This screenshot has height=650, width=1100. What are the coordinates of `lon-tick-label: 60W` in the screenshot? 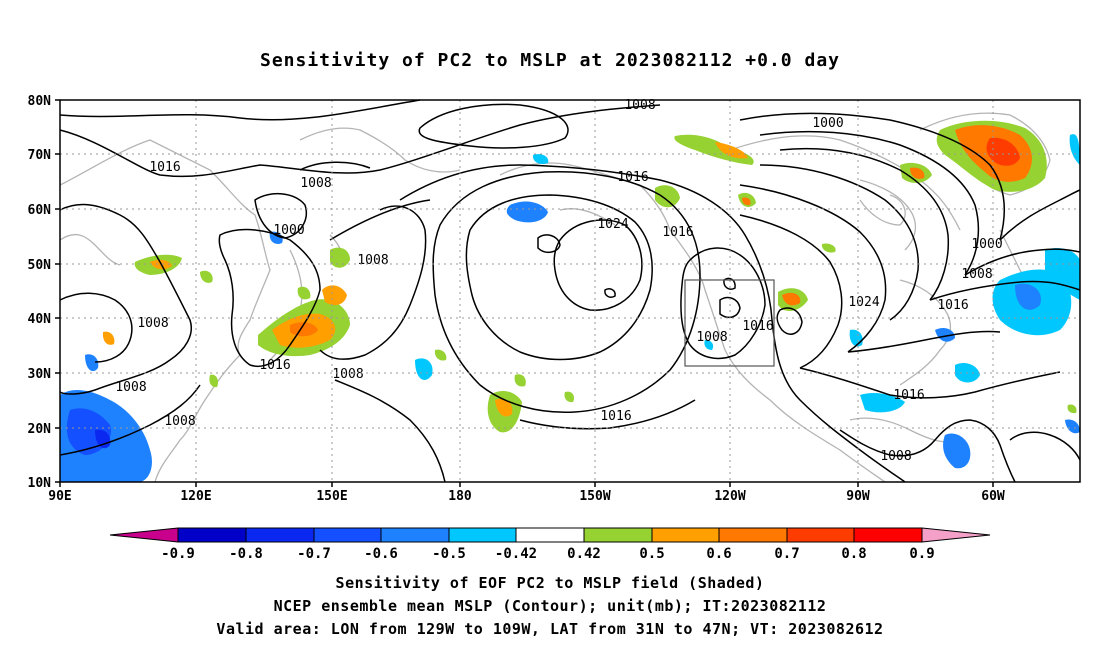 It's located at (993, 496).